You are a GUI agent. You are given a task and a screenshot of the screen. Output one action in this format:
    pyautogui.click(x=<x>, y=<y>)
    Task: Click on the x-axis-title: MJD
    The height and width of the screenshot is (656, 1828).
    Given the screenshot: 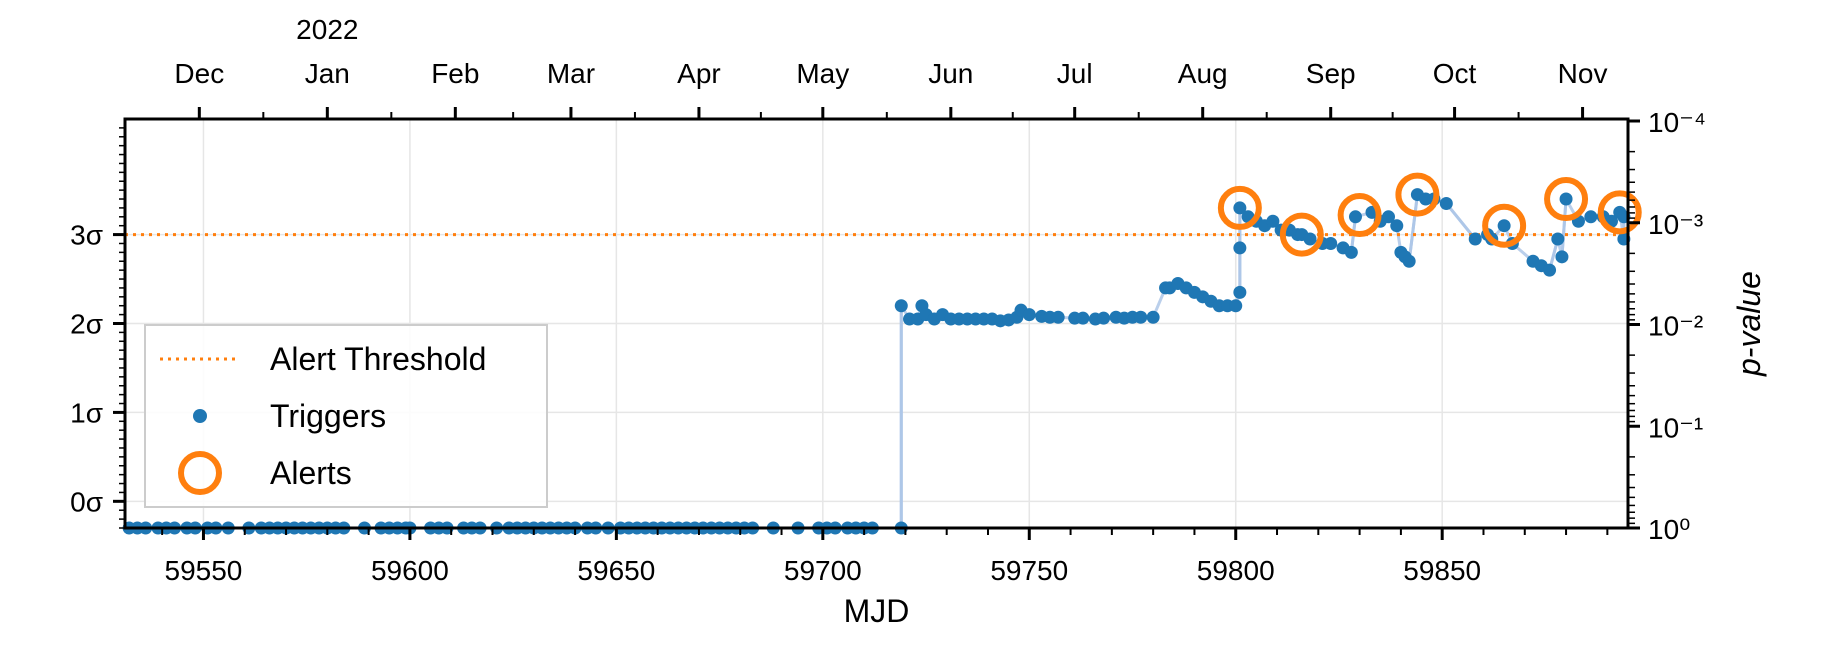 What is the action you would take?
    pyautogui.click(x=877, y=611)
    